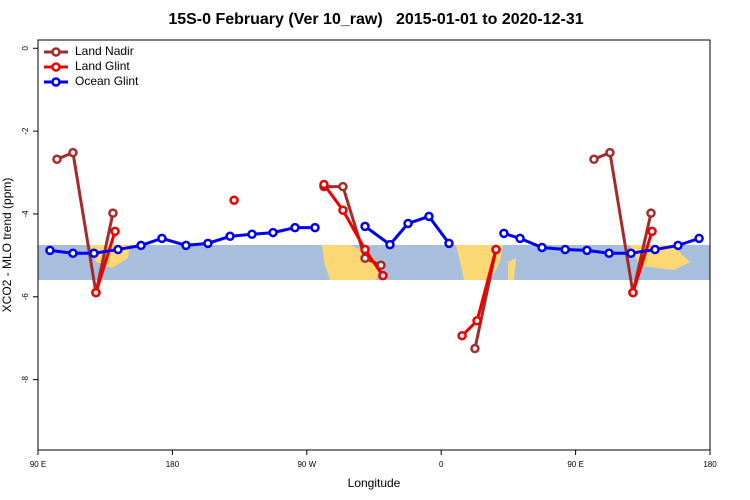  What do you see at coordinates (441, 464) in the screenshot?
I see `x-tick-label: 0` at bounding box center [441, 464].